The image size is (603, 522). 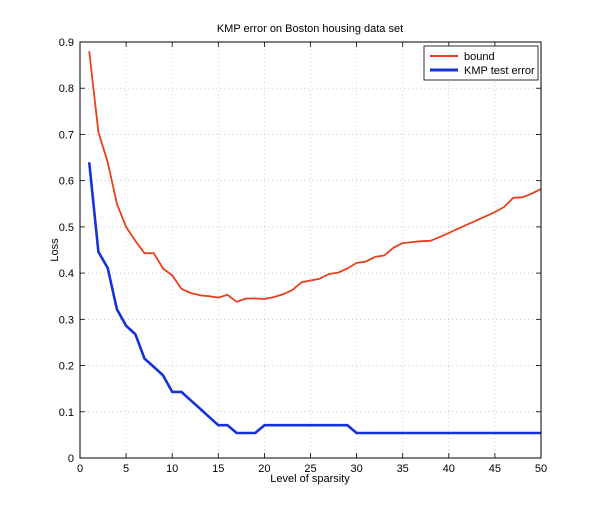 What do you see at coordinates (310, 479) in the screenshot?
I see `x-axis-label: Level of sparsity` at bounding box center [310, 479].